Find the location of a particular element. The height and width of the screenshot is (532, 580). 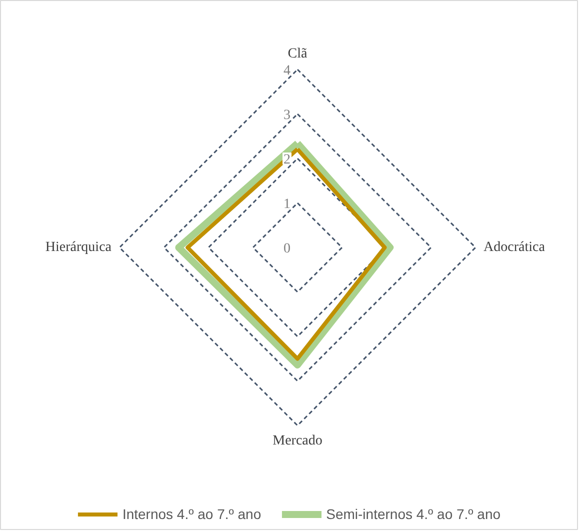

y-tick-label: 2 is located at coordinates (287, 160).